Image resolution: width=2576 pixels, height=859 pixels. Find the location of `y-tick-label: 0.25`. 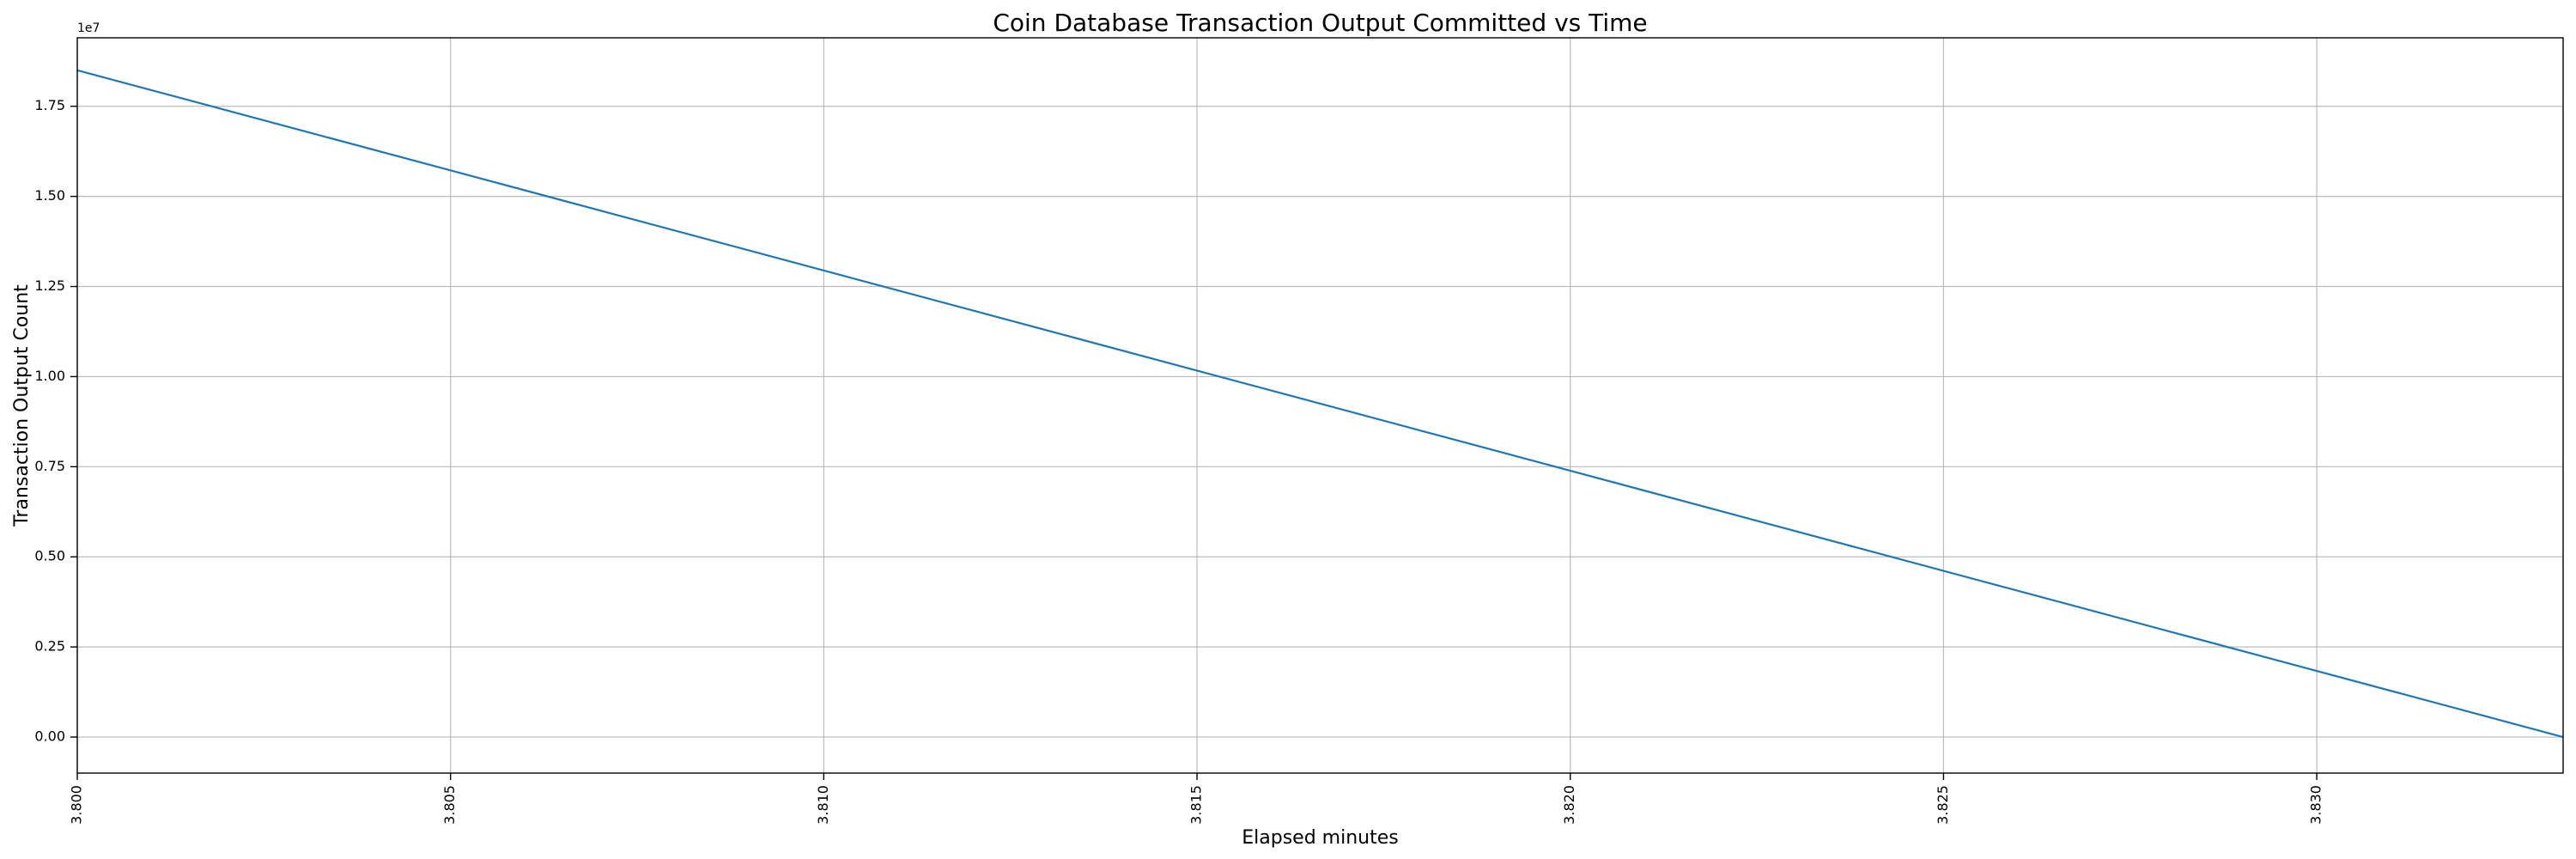

y-tick-label: 0.25 is located at coordinates (49, 646).